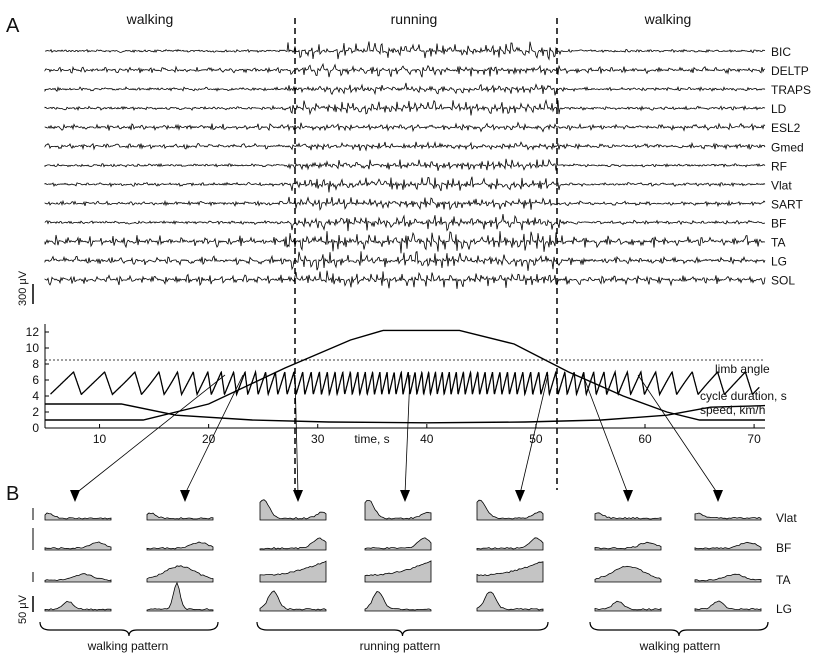 This screenshot has height=658, width=839. What do you see at coordinates (778, 243) in the screenshot?
I see `emg-label-ta: TA` at bounding box center [778, 243].